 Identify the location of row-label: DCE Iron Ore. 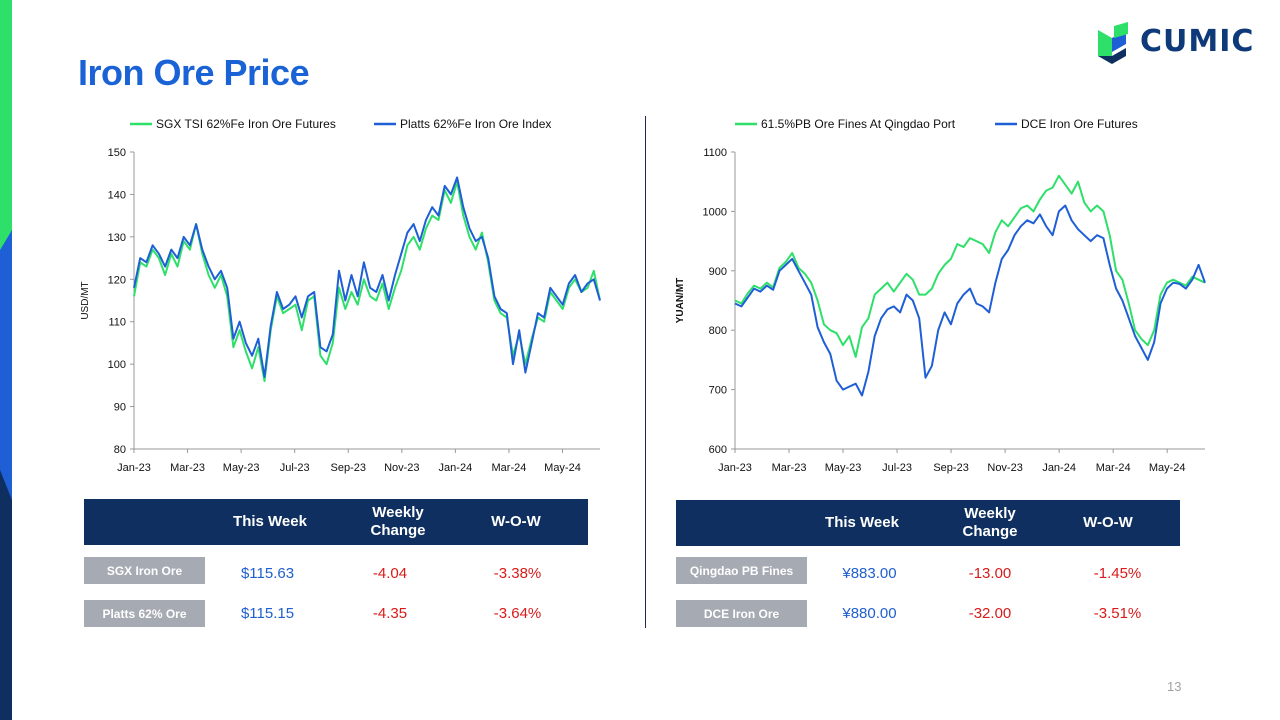
(741, 613).